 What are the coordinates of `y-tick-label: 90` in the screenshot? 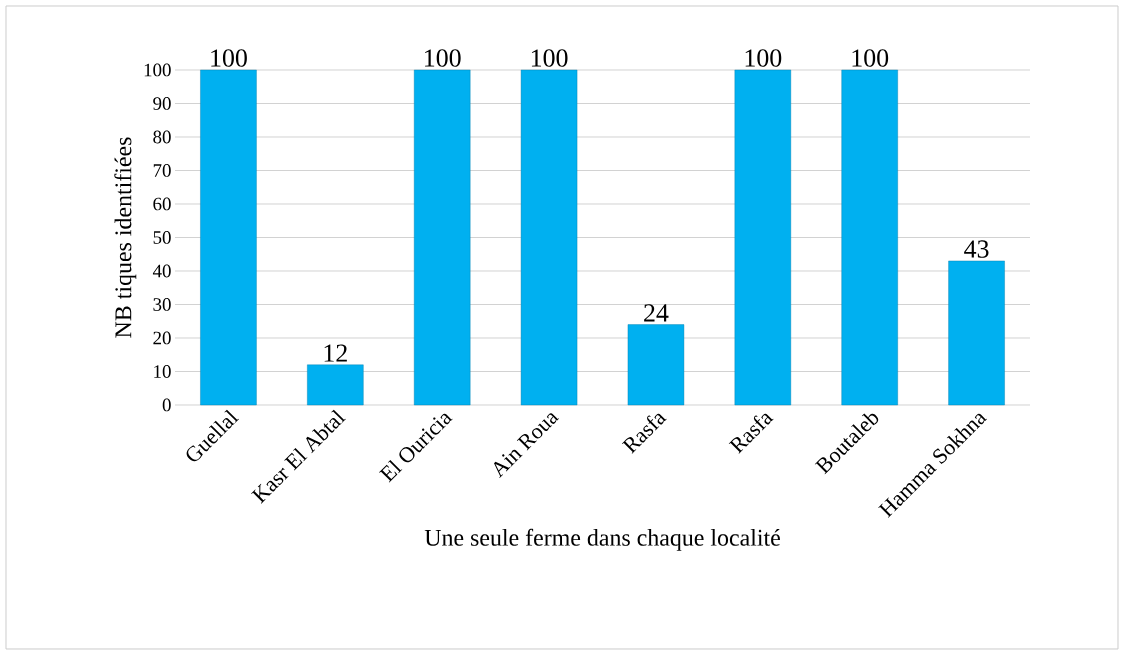 It's located at (162, 103).